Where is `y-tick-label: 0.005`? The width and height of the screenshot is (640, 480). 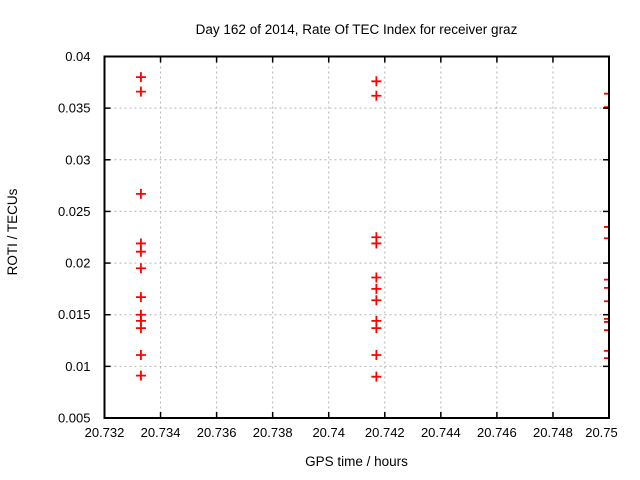 y-tick-label: 0.005 is located at coordinates (74, 418).